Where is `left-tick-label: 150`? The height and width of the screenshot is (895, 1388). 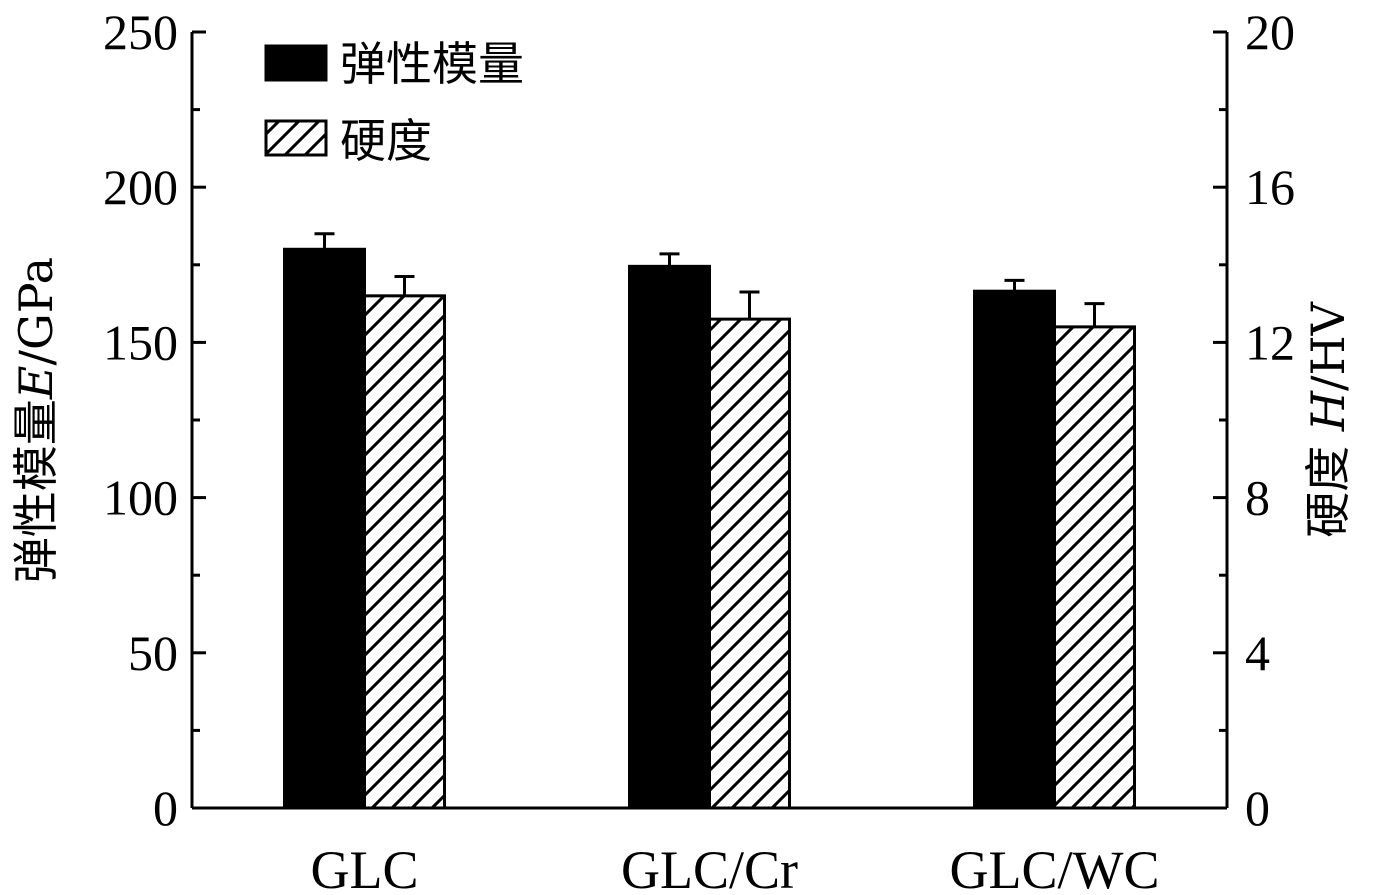 left-tick-label: 150 is located at coordinates (140, 342).